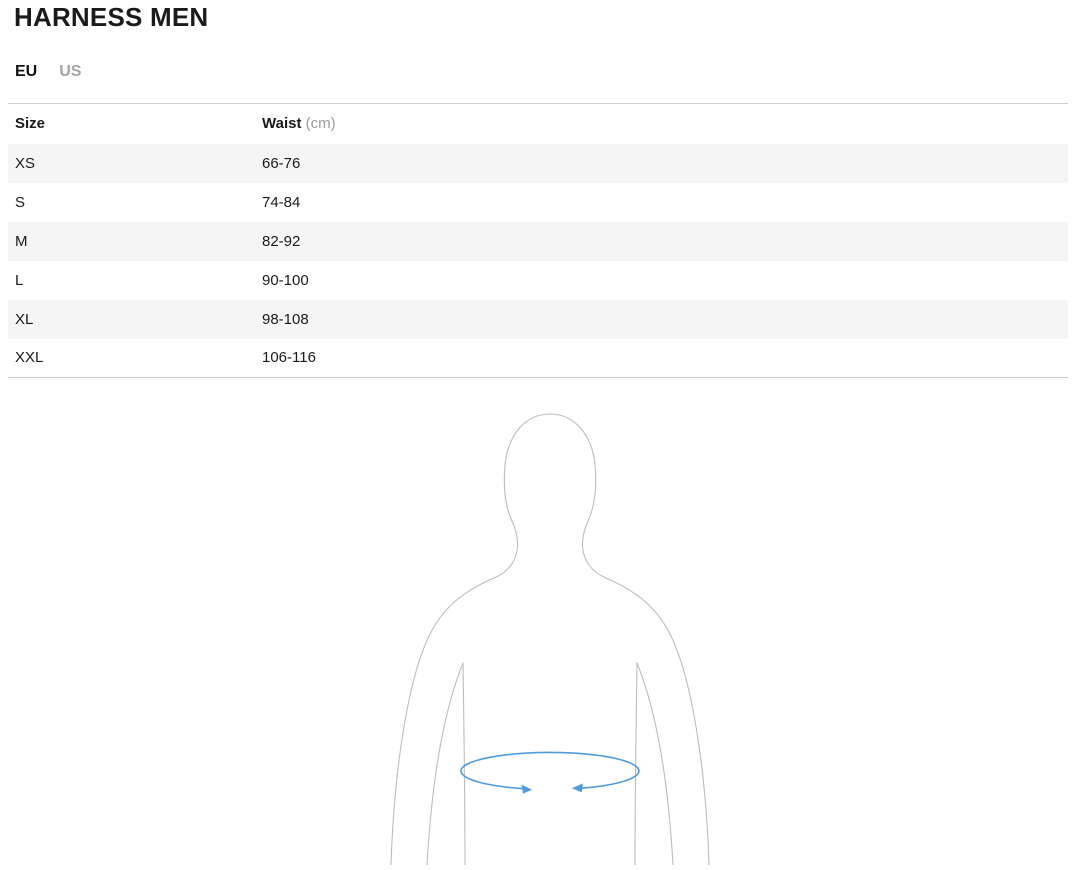 The image size is (1080, 870). What do you see at coordinates (19, 280) in the screenshot?
I see `size-cell: L` at bounding box center [19, 280].